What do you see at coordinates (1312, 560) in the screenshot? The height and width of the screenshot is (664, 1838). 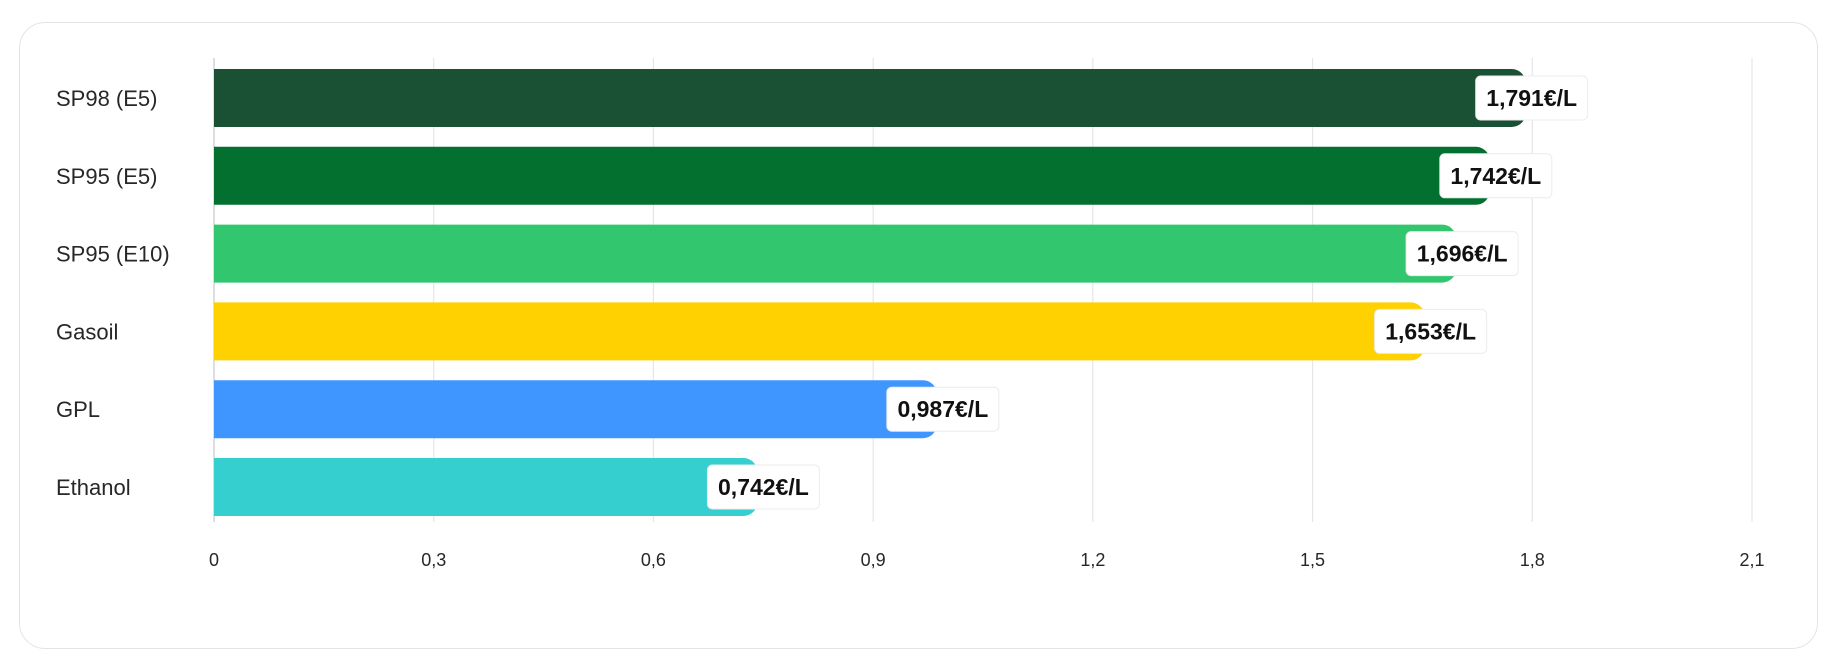 I see `x-tick-label: 1,5` at bounding box center [1312, 560].